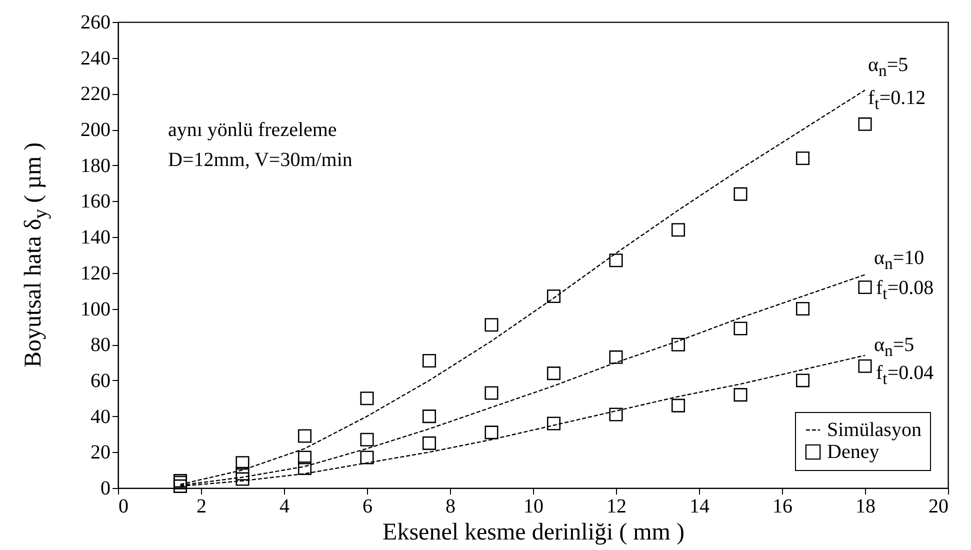 The height and width of the screenshot is (550, 971). What do you see at coordinates (123, 507) in the screenshot?
I see `x-tick-label: 0` at bounding box center [123, 507].